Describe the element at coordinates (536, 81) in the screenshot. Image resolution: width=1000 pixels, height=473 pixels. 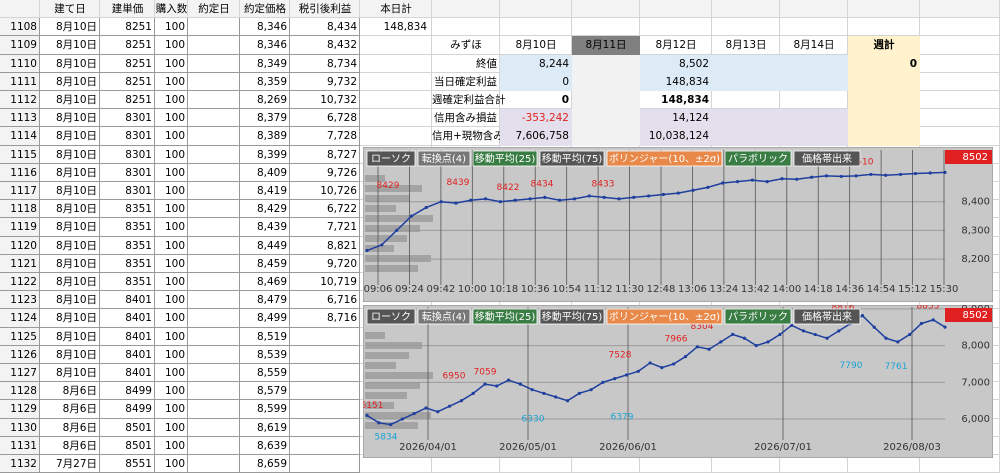
I see `summary-cell: 0` at that location.